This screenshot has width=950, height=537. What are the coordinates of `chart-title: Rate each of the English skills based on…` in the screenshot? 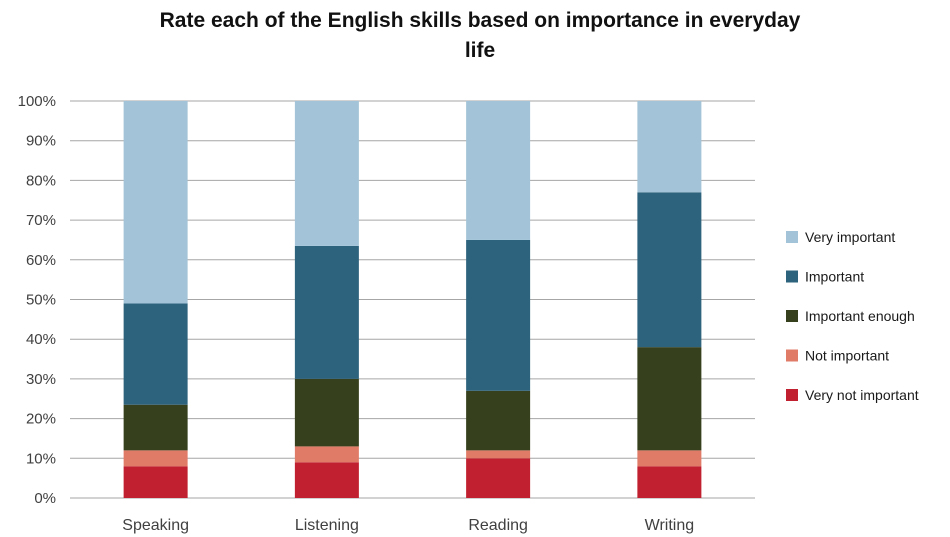 It's located at (480, 35).